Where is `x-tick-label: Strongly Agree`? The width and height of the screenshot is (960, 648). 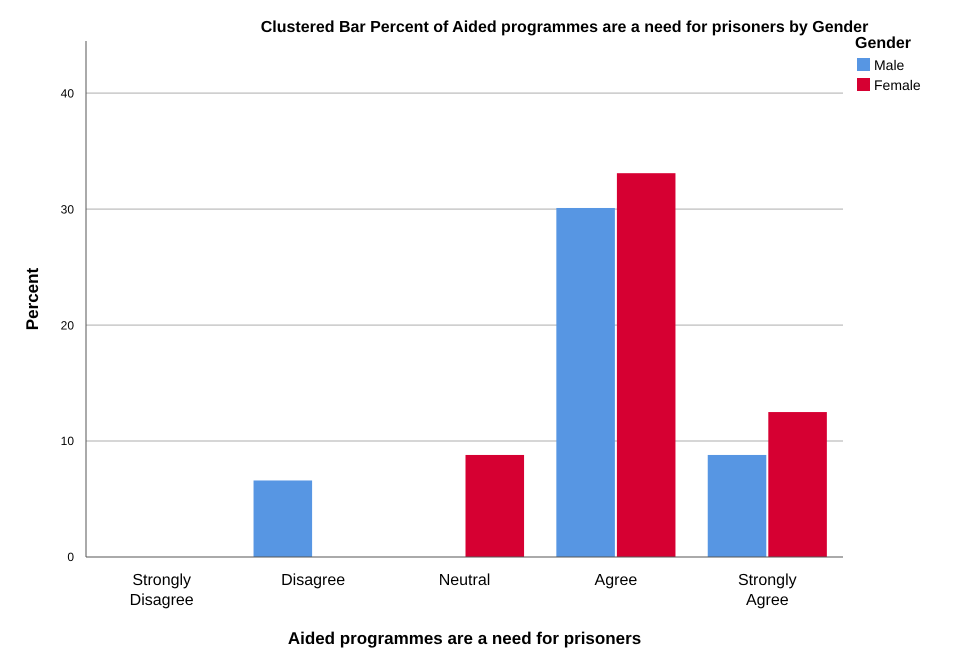 x-tick-label: Strongly Agree is located at coordinates (767, 590).